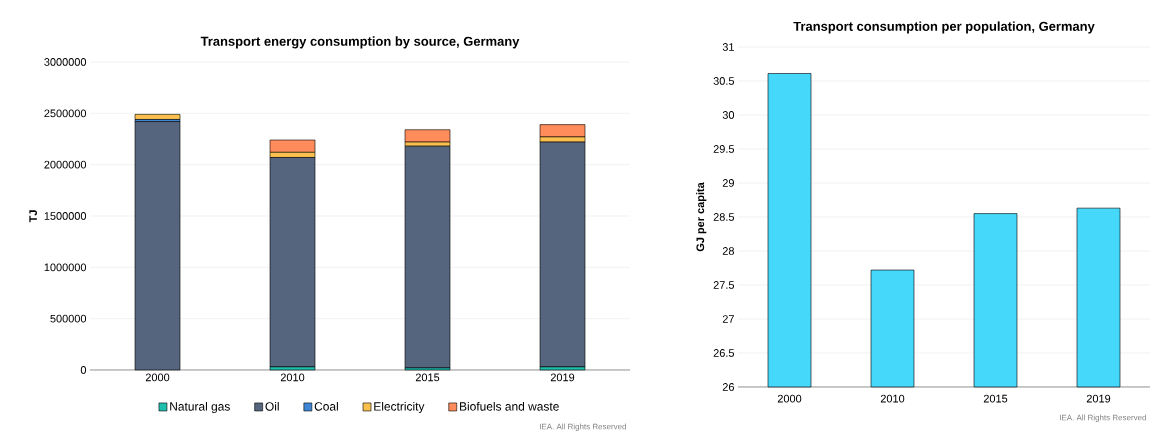 Image resolution: width=1151 pixels, height=434 pixels. What do you see at coordinates (83, 369) in the screenshot?
I see `y-tick-label: 0` at bounding box center [83, 369].